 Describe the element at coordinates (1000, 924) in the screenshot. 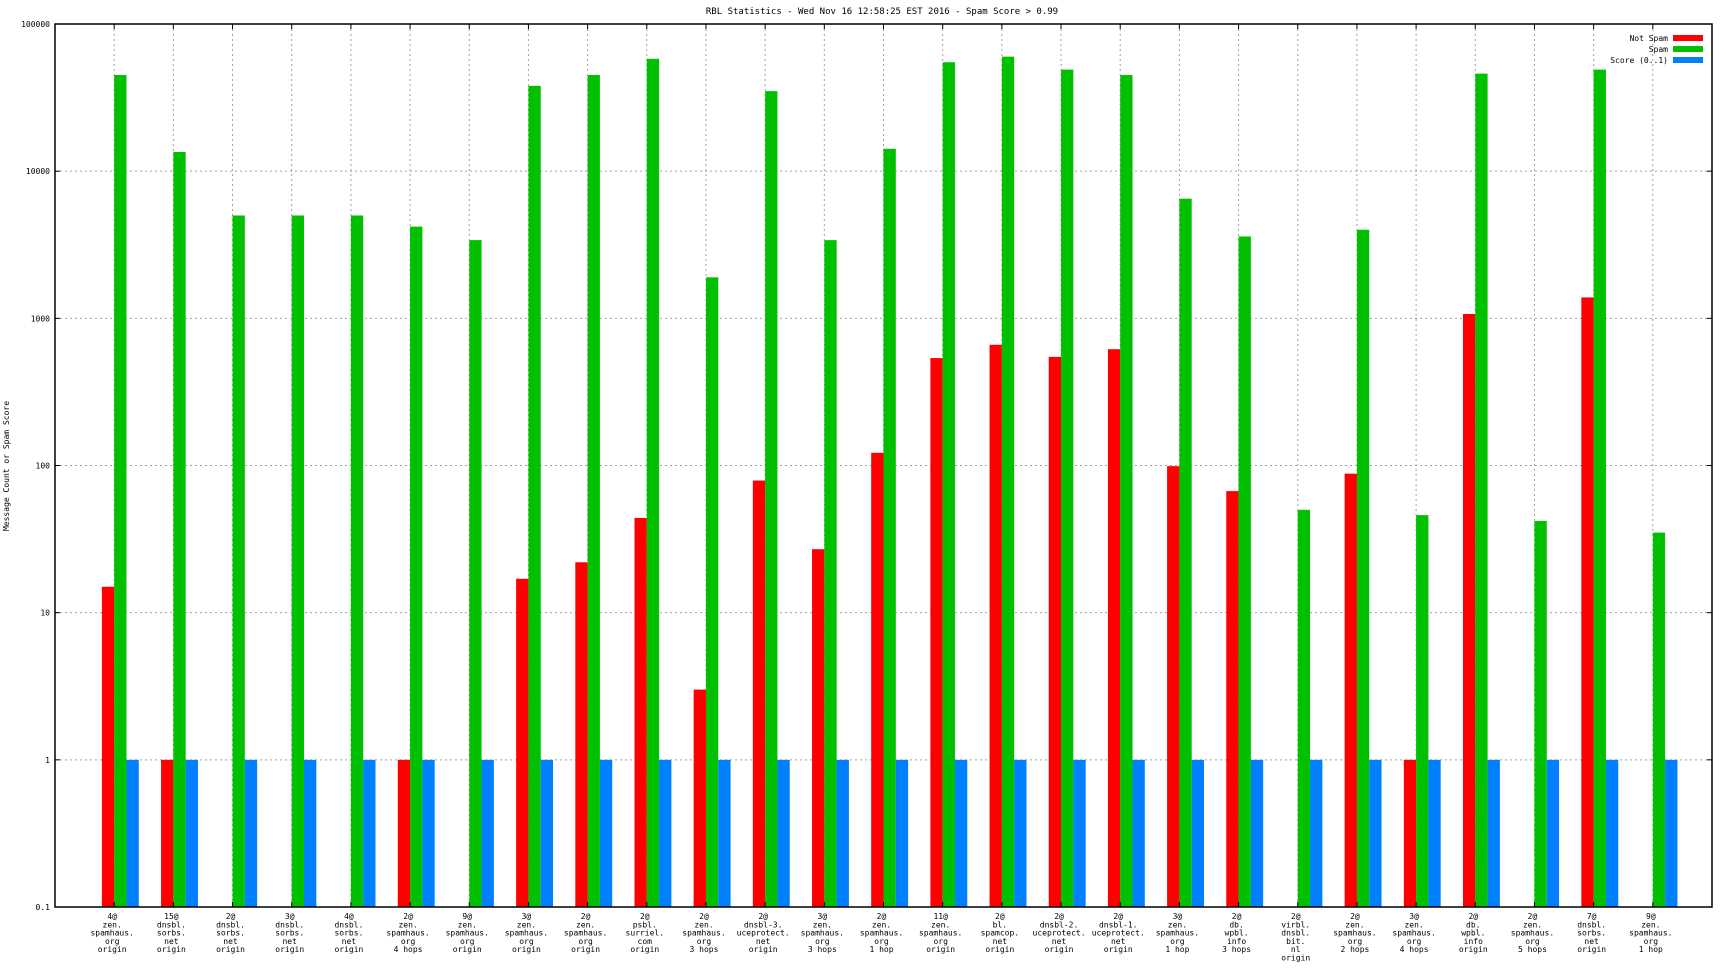

I see `x-tick-label-line: bl.` at that location.